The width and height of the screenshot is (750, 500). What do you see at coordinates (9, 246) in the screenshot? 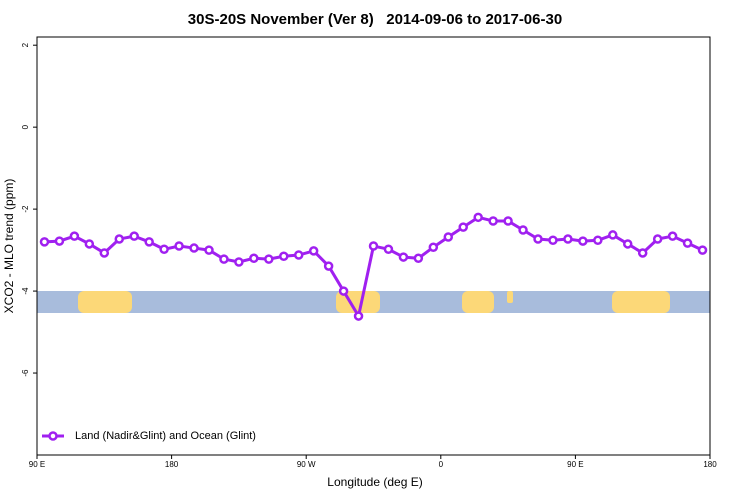
I see `y-axis-label: XCO2 - MLO trend (ppm)` at bounding box center [9, 246].